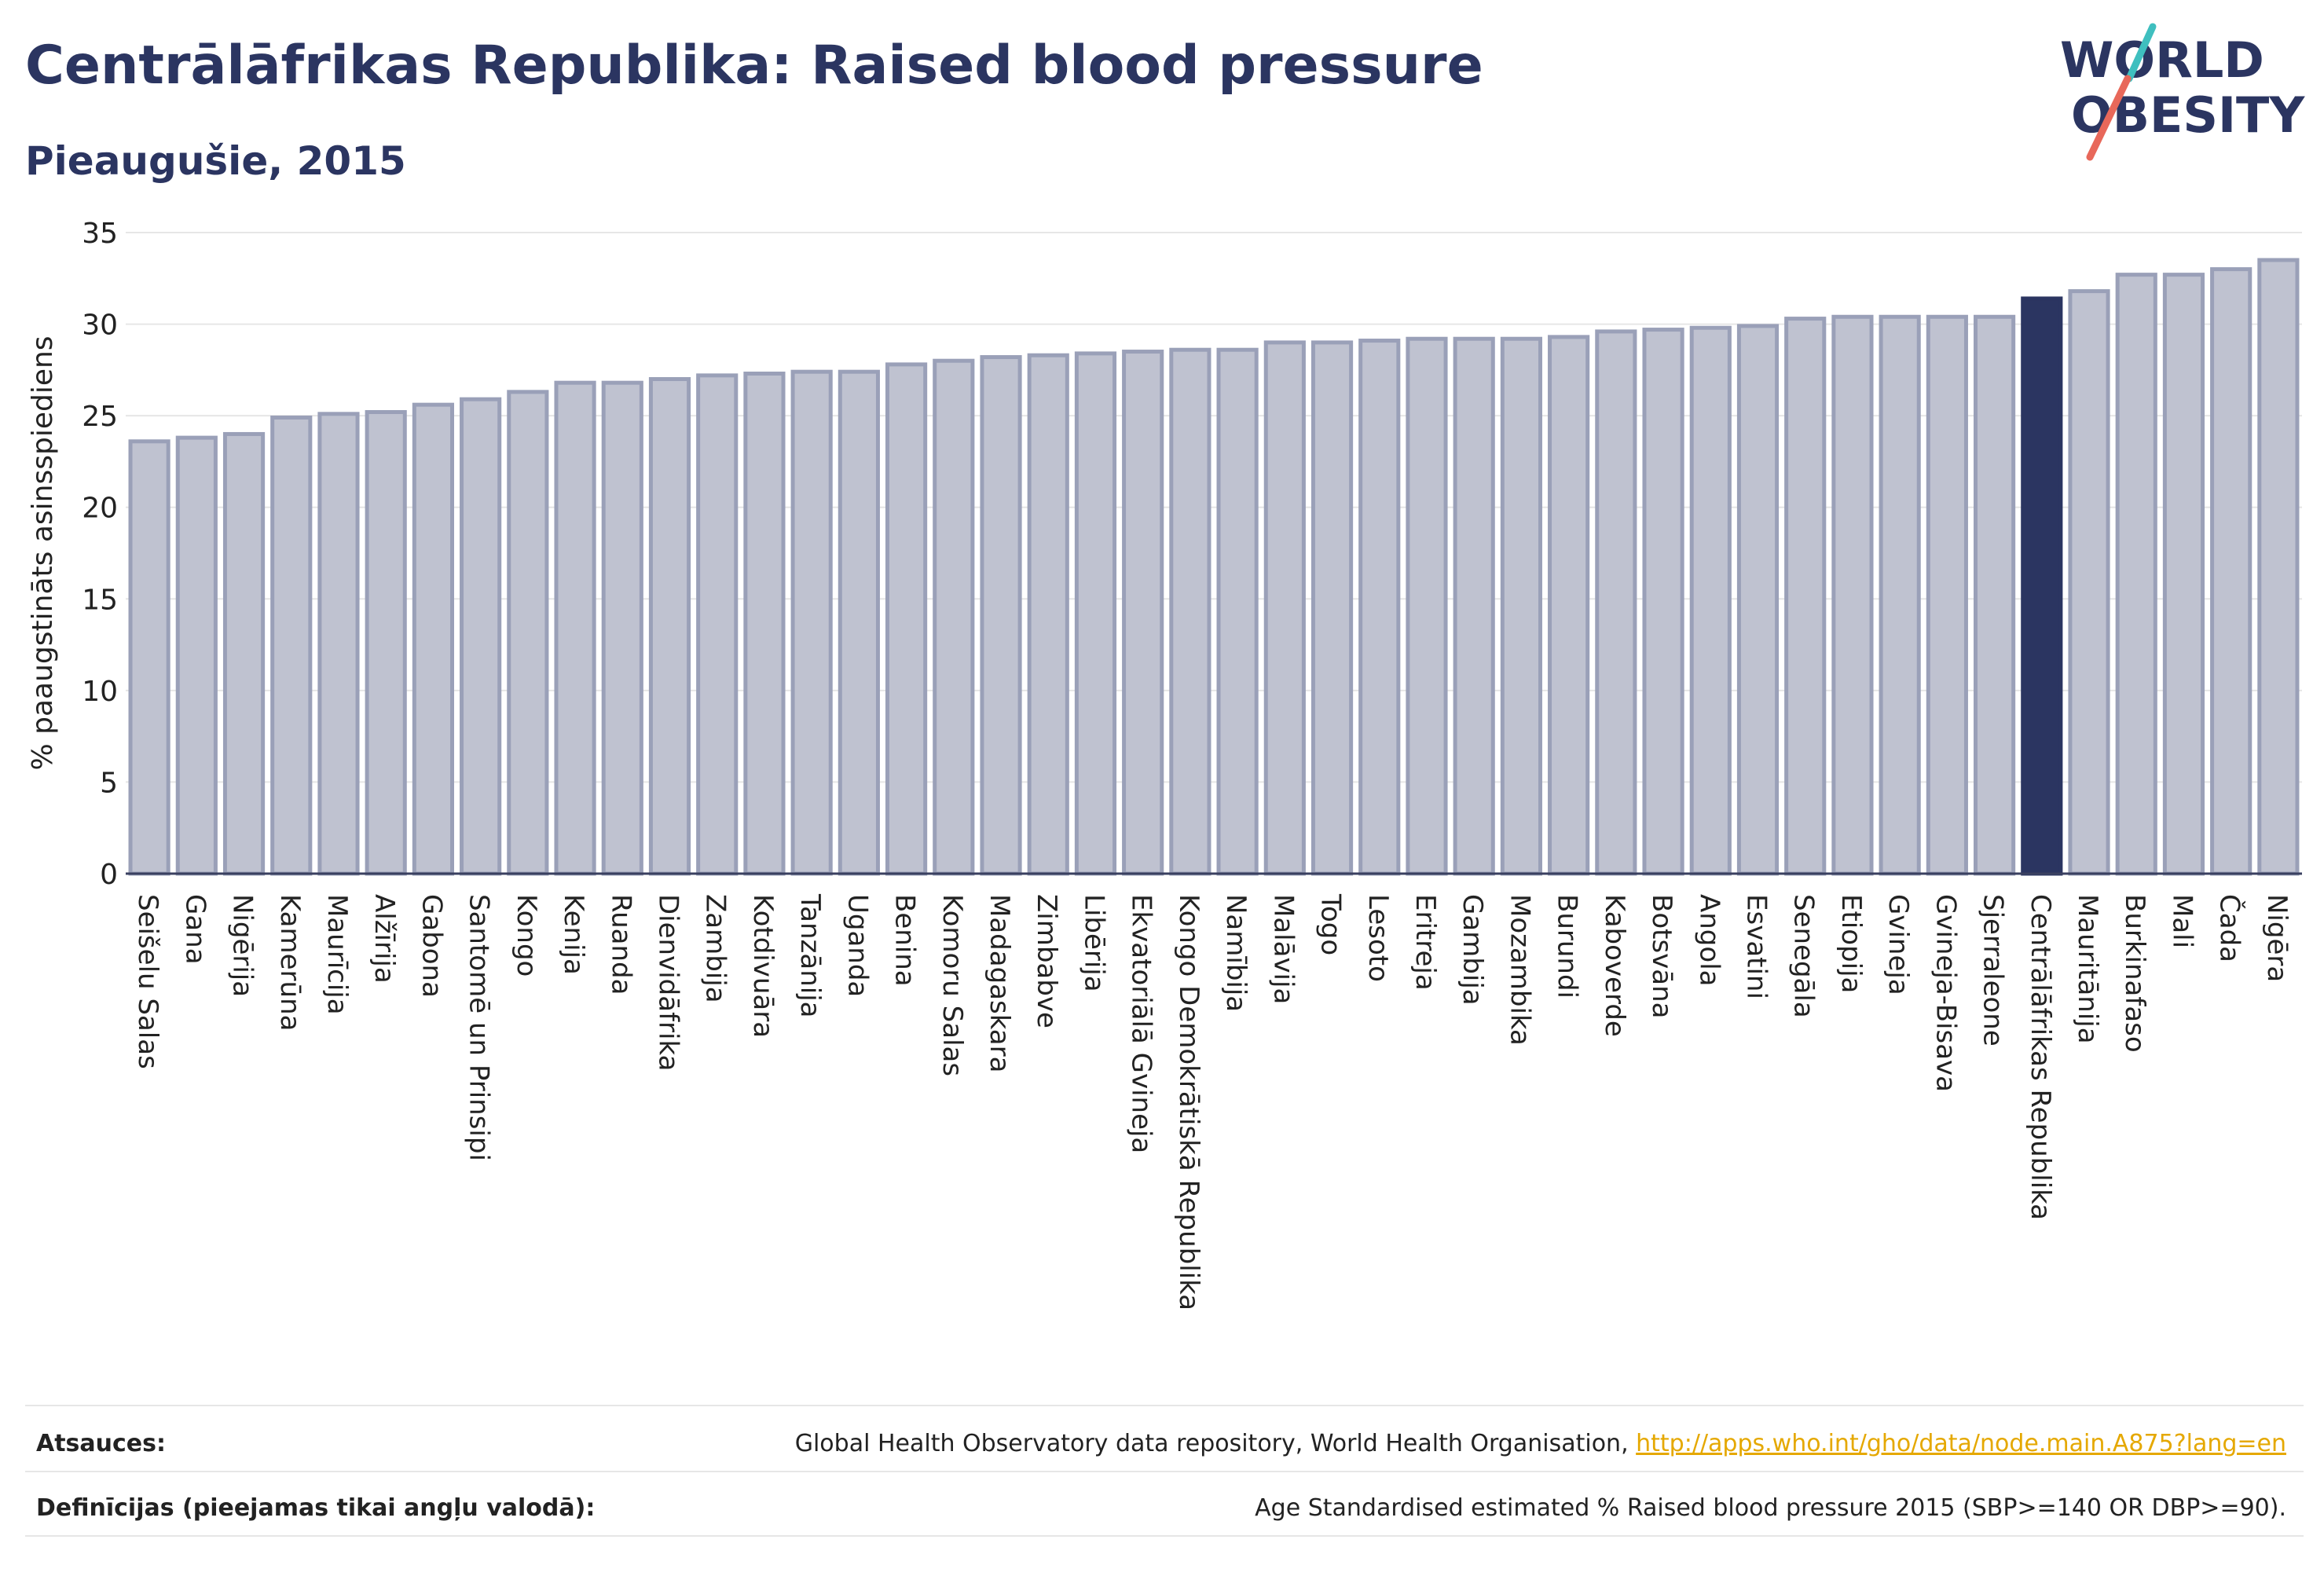  Describe the element at coordinates (101, 1443) in the screenshot. I see `sources-label: Atsauces:` at that location.